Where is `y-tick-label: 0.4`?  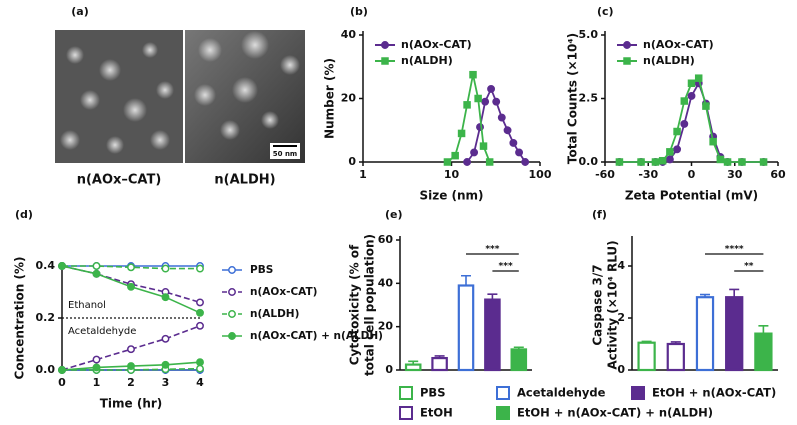
y-tick-label: 0.4 is located at coordinates (46, 265).